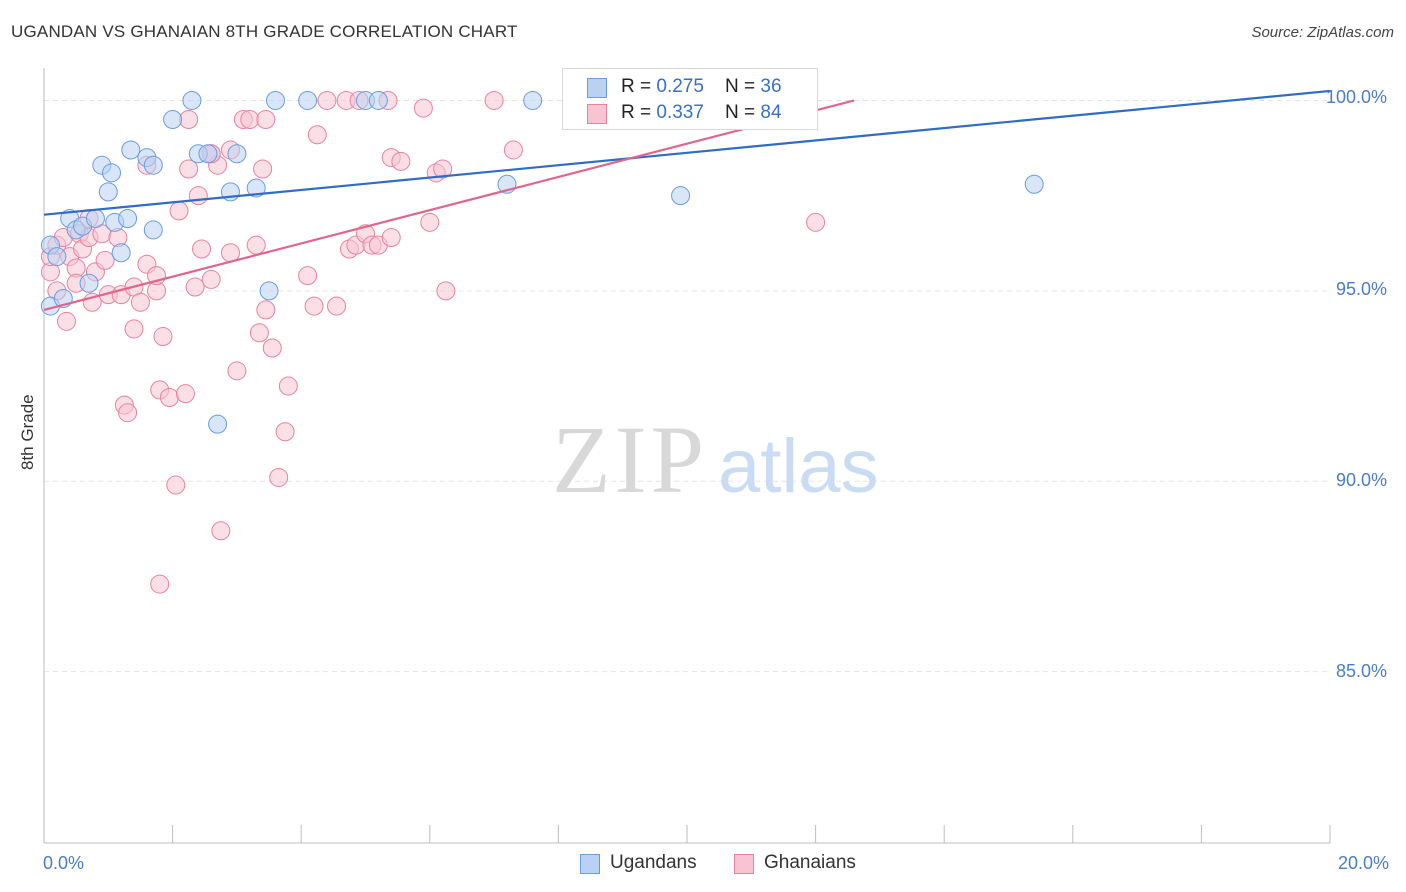  I want to click on y-tick-label: 100.0%, so click(1357, 97).